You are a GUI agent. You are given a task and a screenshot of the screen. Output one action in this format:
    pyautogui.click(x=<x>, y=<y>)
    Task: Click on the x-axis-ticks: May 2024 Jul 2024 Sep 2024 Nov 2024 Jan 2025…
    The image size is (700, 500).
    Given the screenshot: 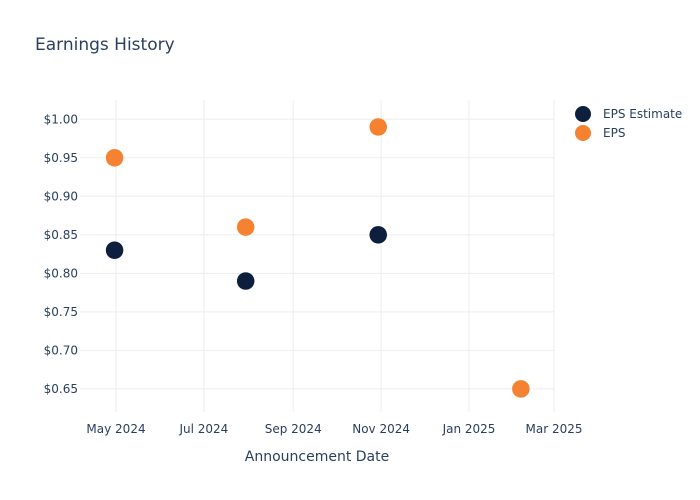 What is the action you would take?
    pyautogui.click(x=334, y=429)
    